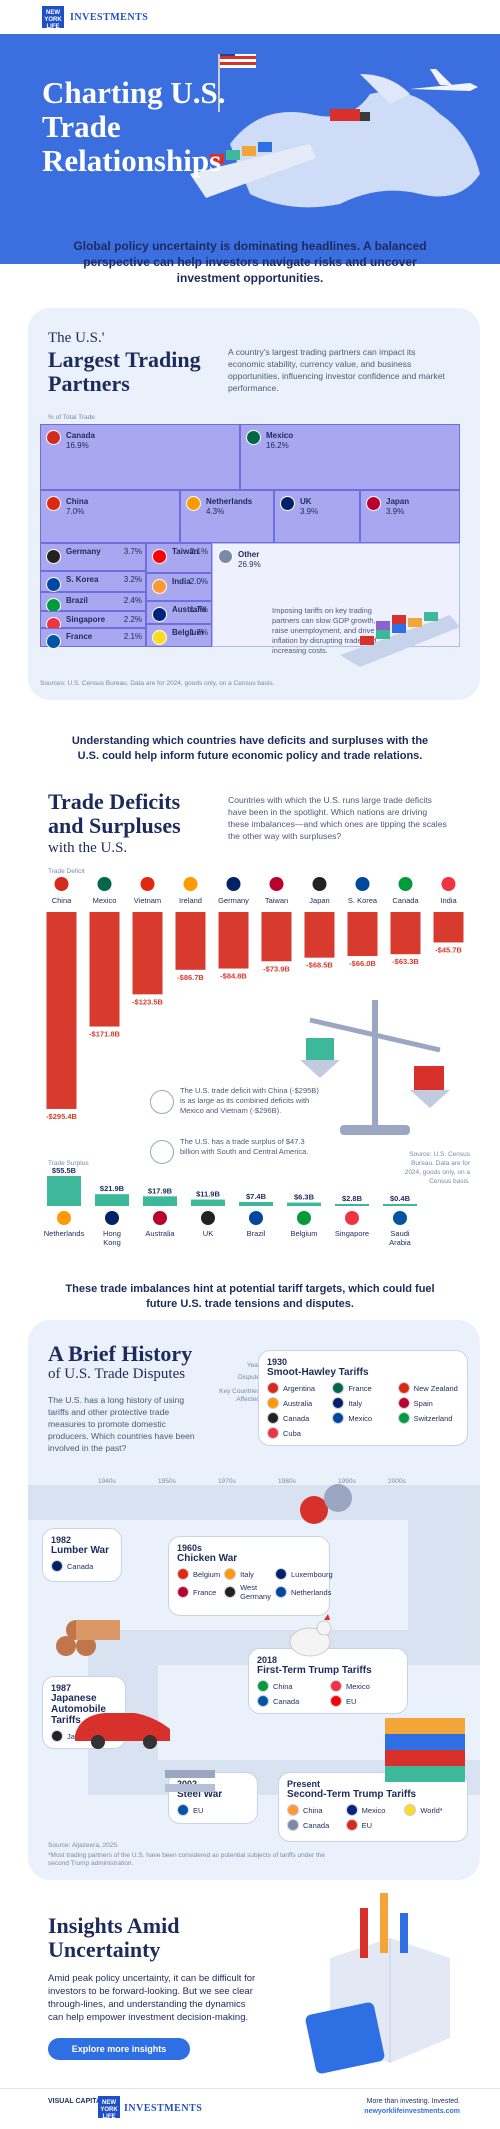  What do you see at coordinates (117, 1374) in the screenshot?
I see `history-title-small: of U.S. Trade Disputes` at bounding box center [117, 1374].